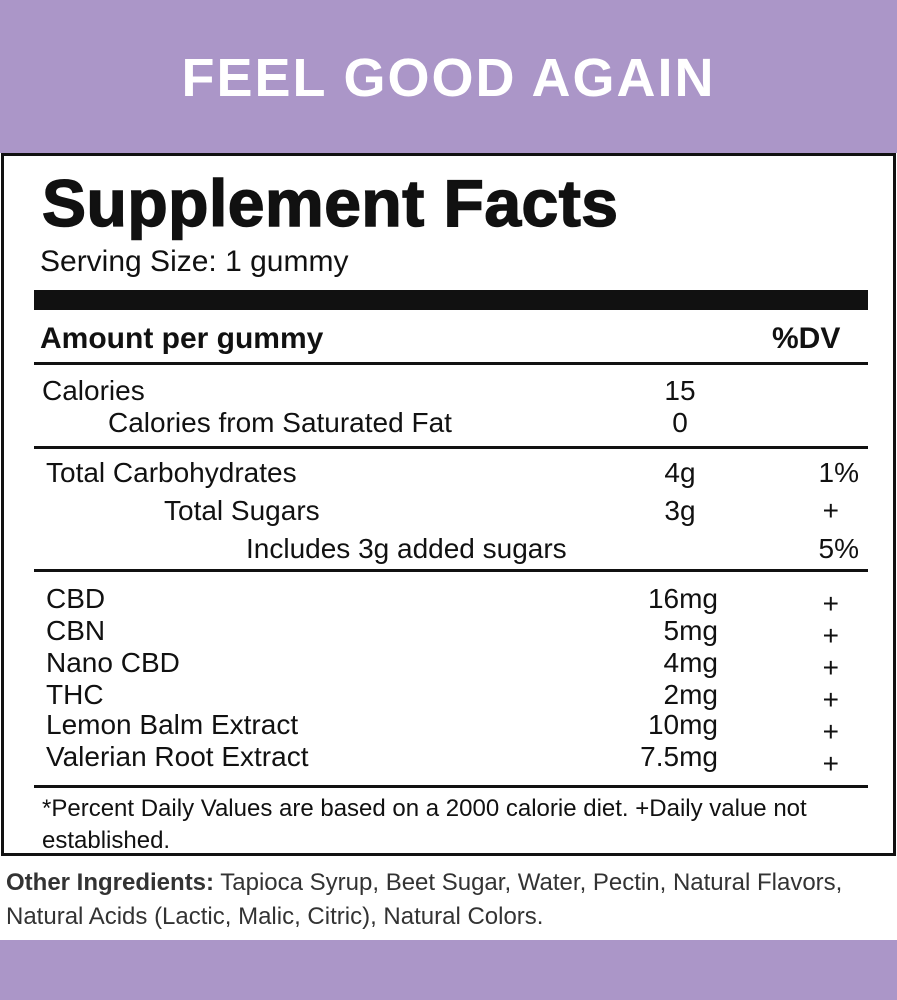  I want to click on thick-rule, so click(451, 300).